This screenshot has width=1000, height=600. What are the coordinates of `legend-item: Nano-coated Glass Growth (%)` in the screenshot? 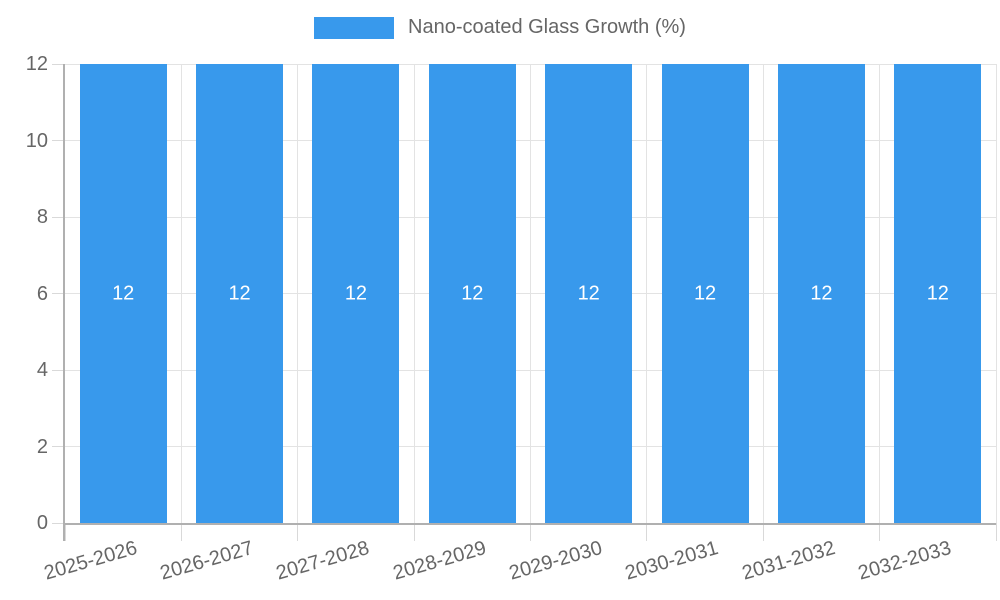 It's located at (500, 27).